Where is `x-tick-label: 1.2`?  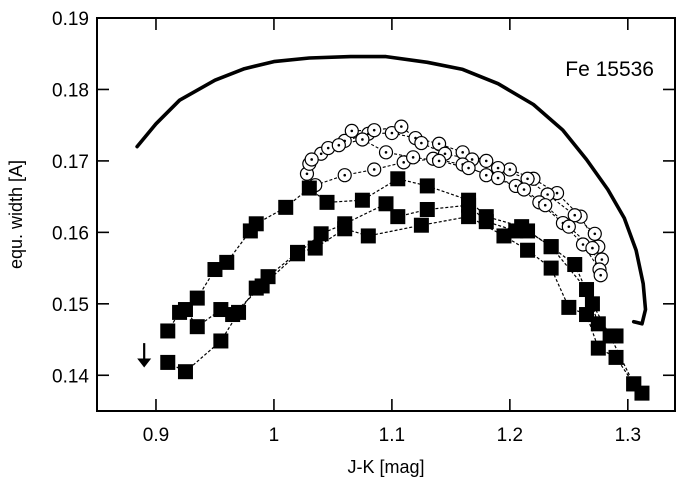 x-tick-label: 1.2 is located at coordinates (510, 435).